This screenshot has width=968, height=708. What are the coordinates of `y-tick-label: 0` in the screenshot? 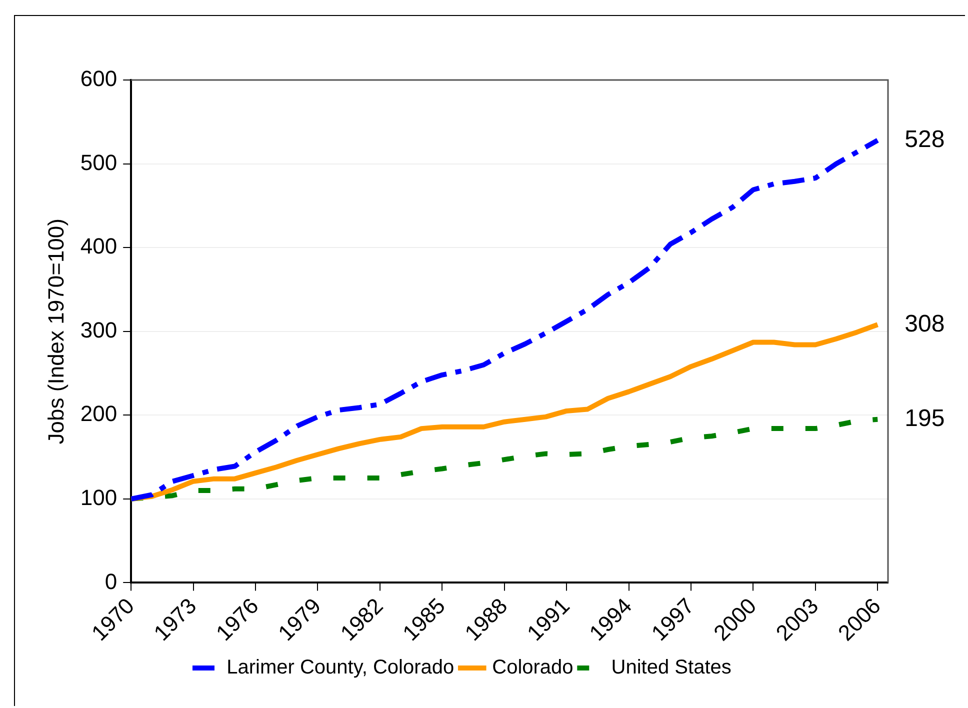 It's located at (111, 581).